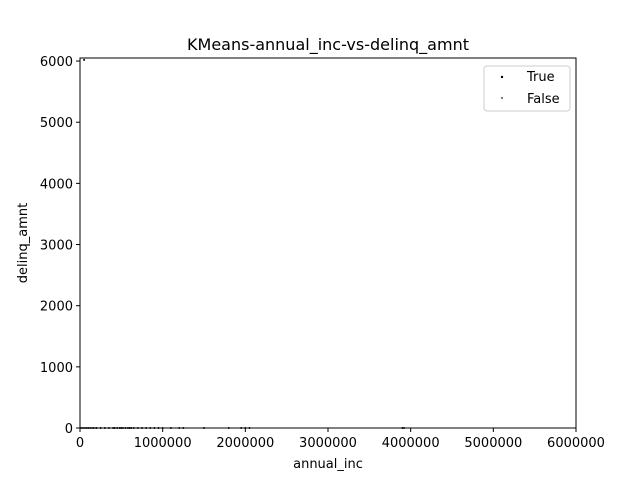  I want to click on legend-marker-false, so click(502, 98).